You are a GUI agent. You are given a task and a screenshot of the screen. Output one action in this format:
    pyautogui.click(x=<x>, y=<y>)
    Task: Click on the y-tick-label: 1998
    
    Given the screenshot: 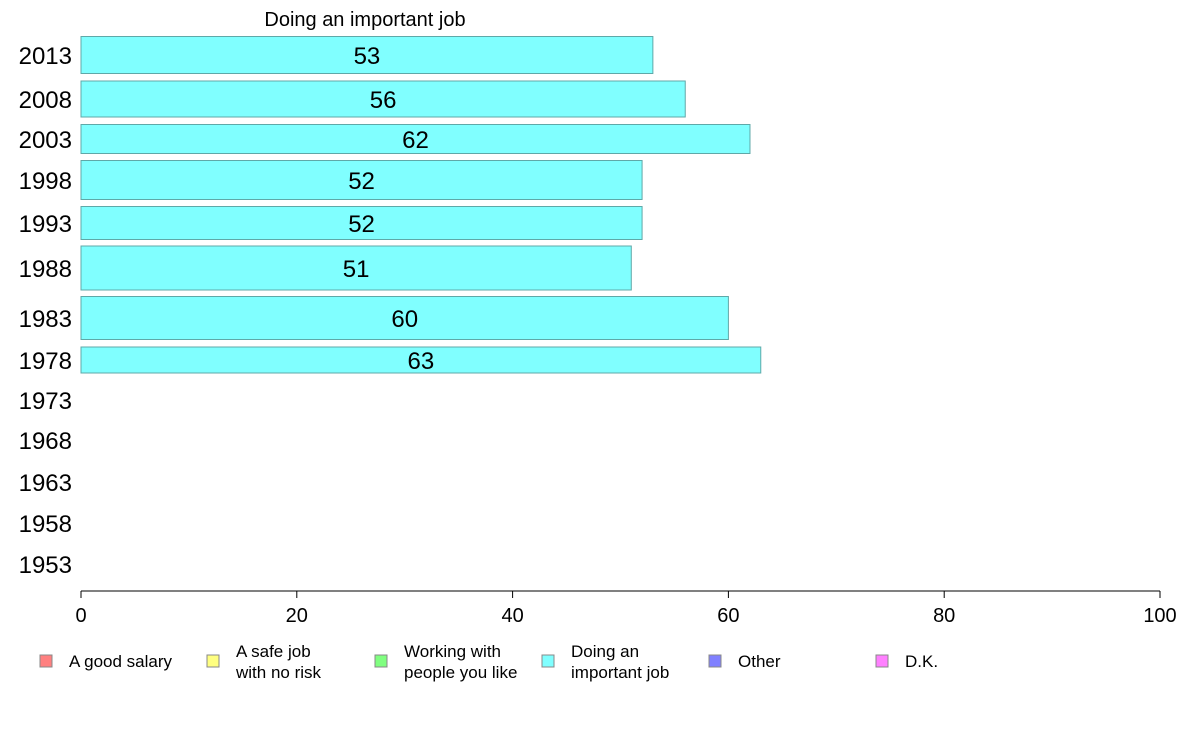 What is the action you would take?
    pyautogui.click(x=45, y=181)
    